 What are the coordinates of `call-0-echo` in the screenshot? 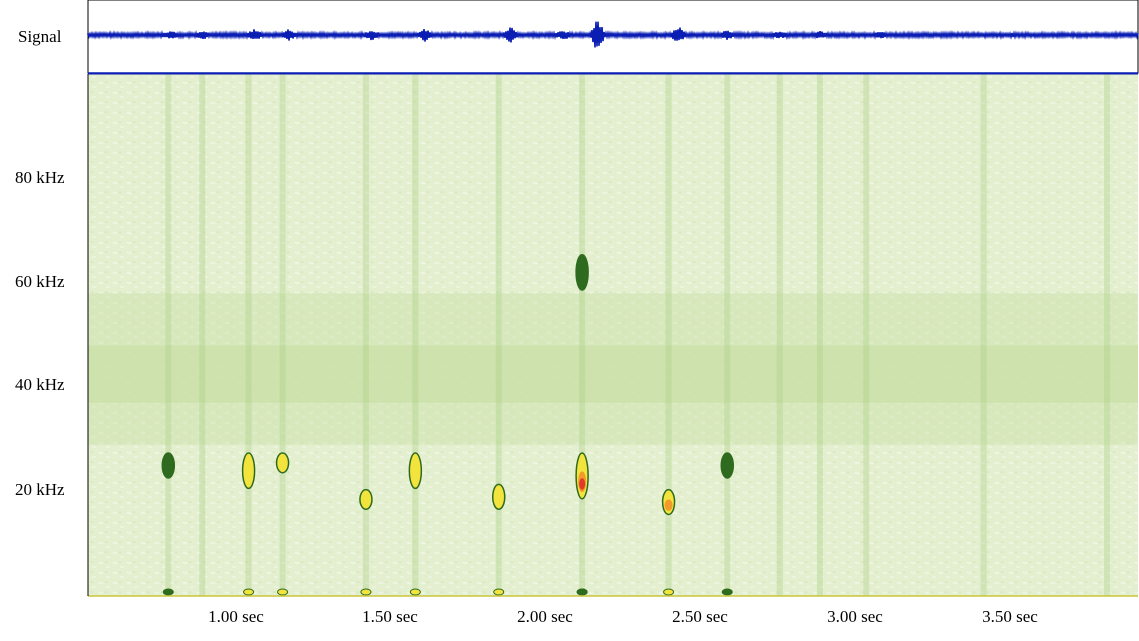 It's located at (168, 592).